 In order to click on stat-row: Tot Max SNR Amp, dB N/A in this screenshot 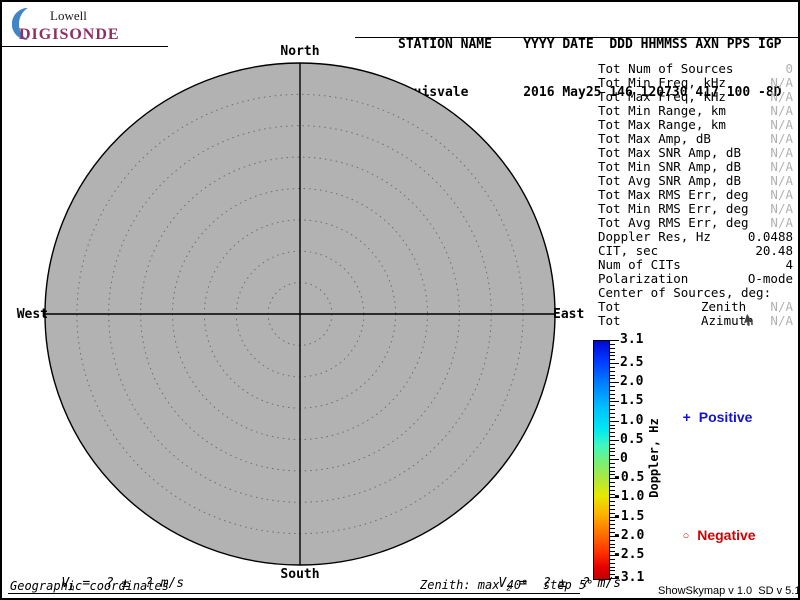, I will do `click(695, 152)`.